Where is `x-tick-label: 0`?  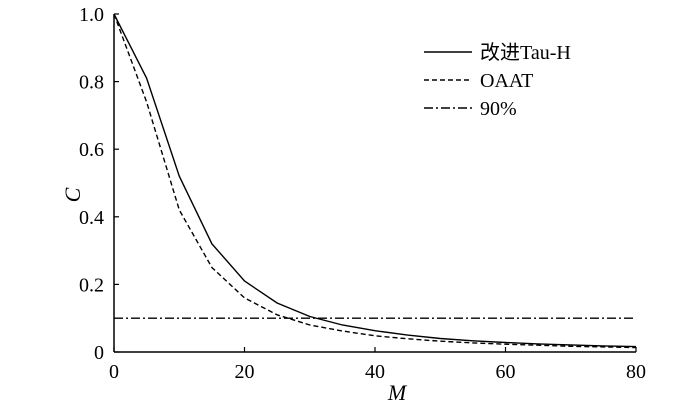 x-tick-label: 0 is located at coordinates (114, 372).